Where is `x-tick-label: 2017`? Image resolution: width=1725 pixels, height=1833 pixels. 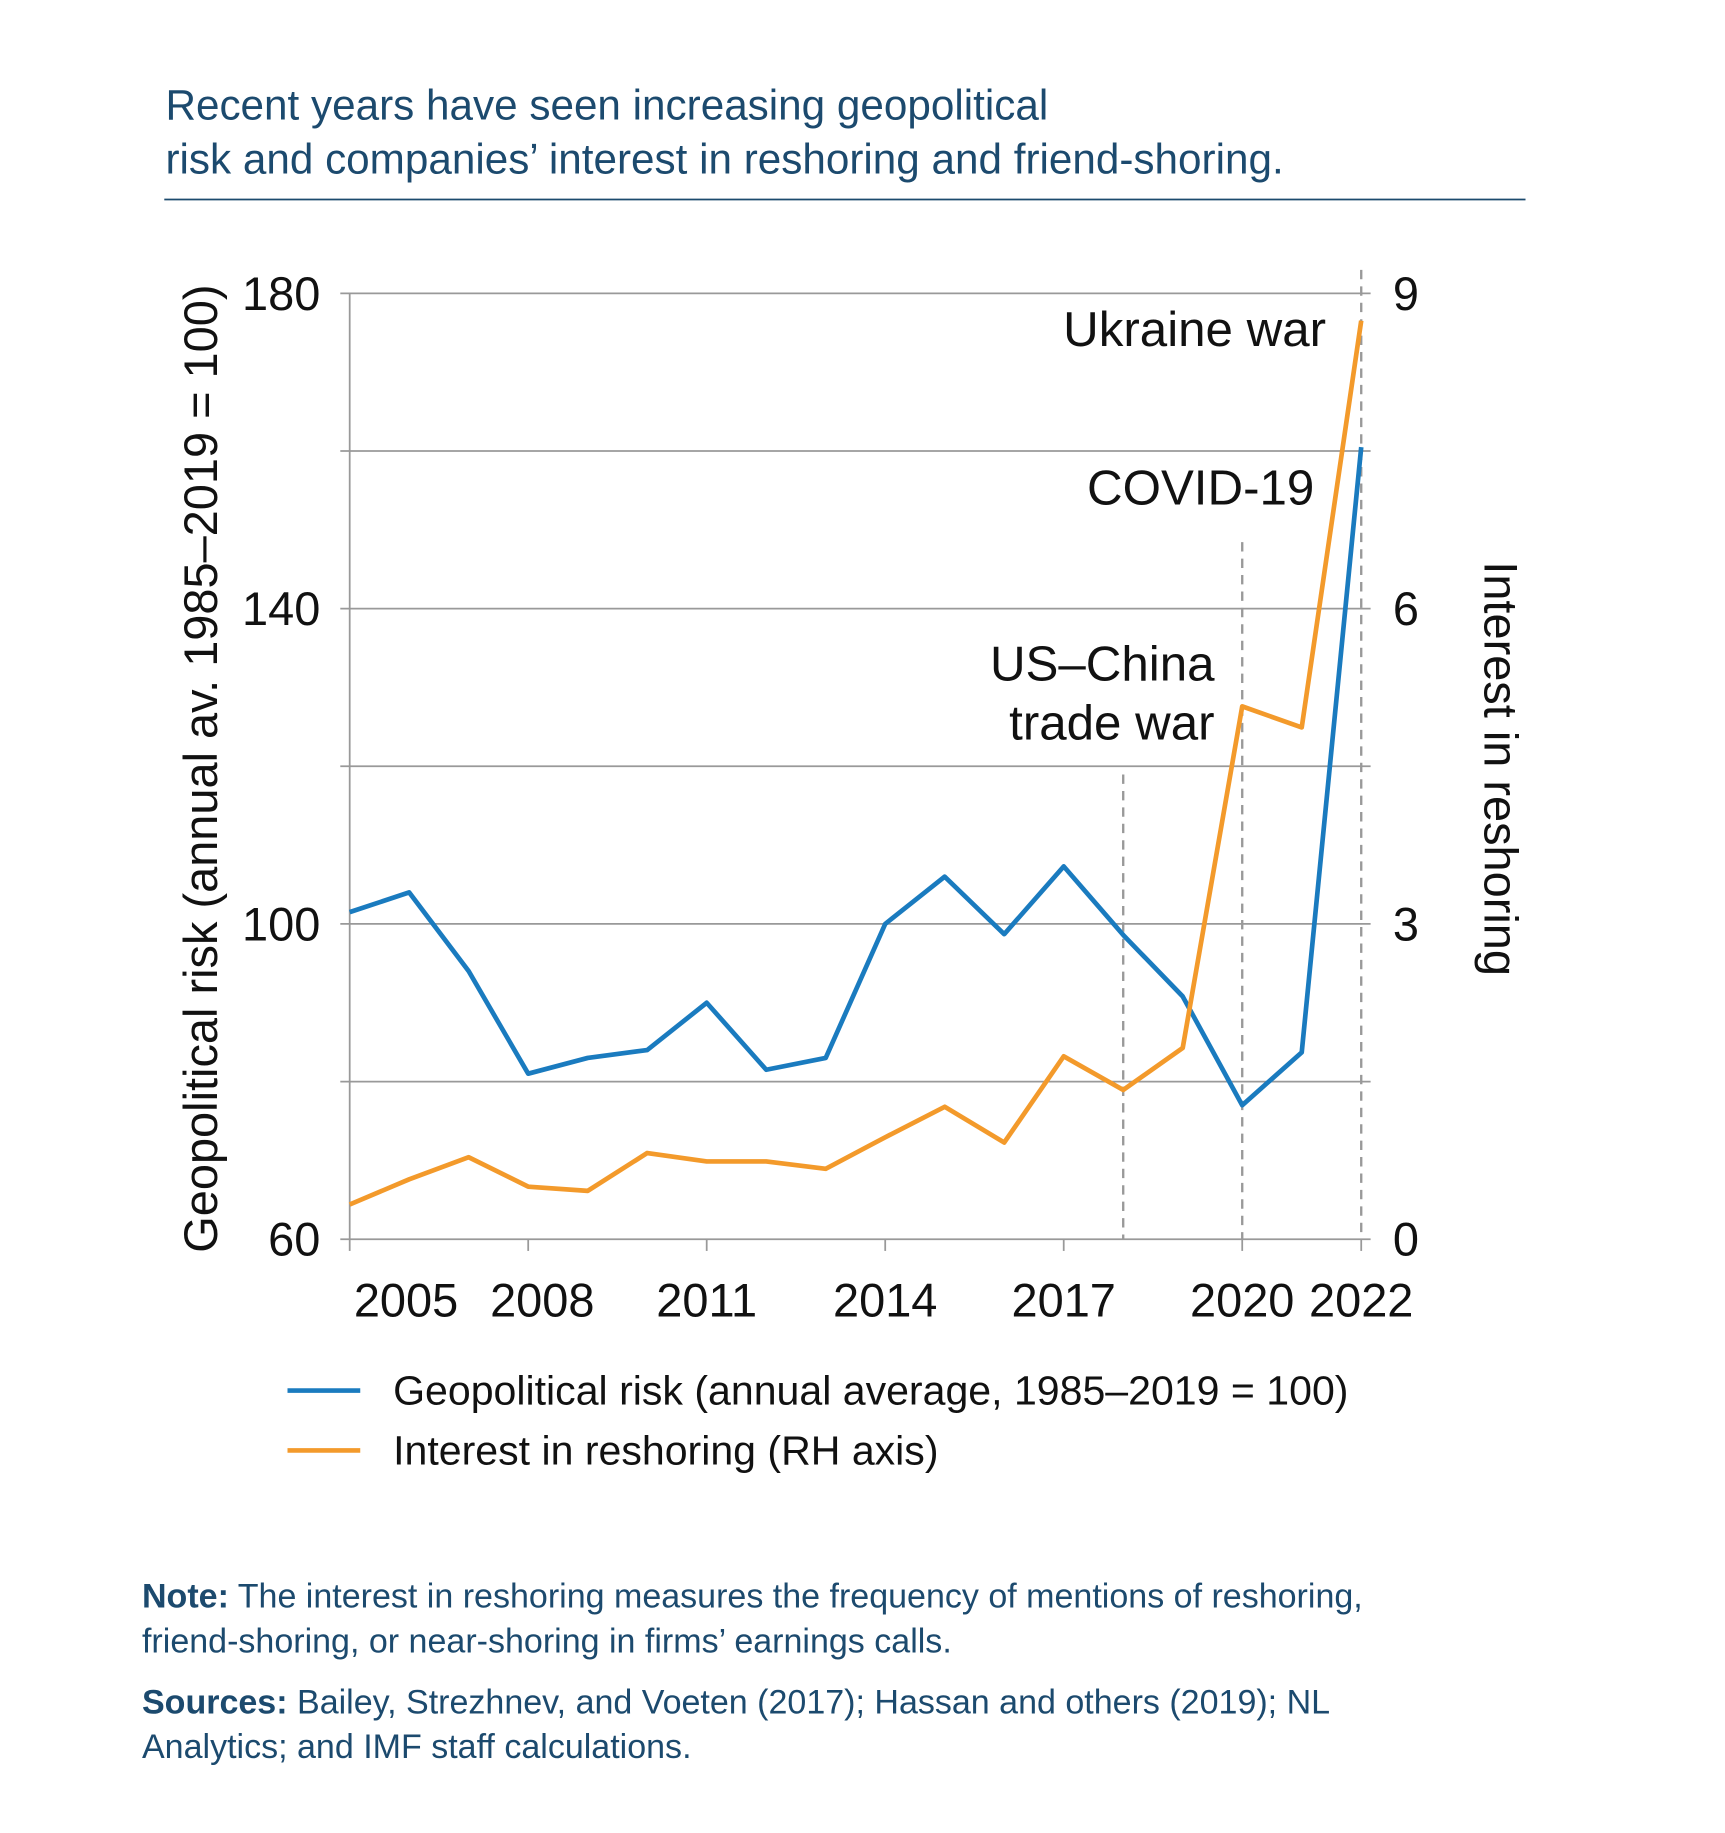 x-tick-label: 2017 is located at coordinates (1064, 1301).